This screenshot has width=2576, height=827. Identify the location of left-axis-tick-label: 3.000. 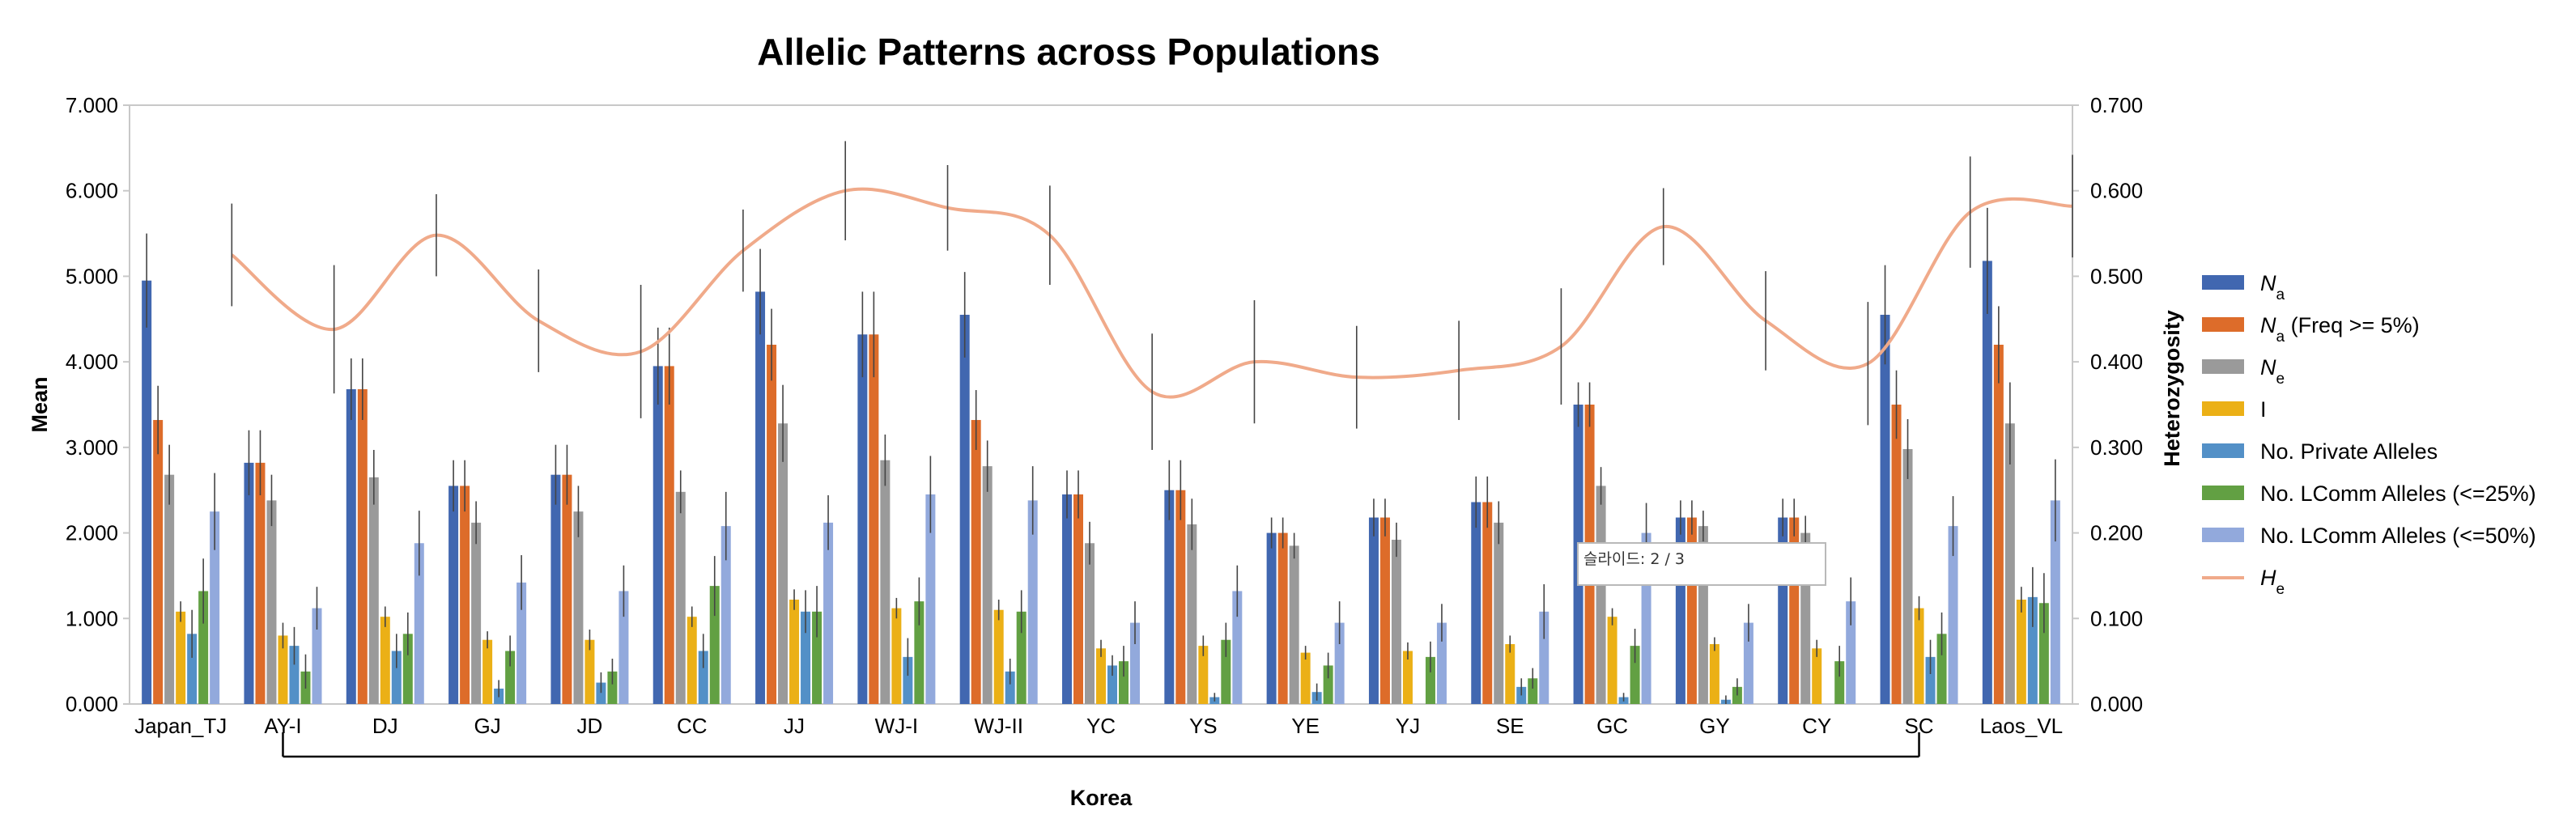
(92, 448).